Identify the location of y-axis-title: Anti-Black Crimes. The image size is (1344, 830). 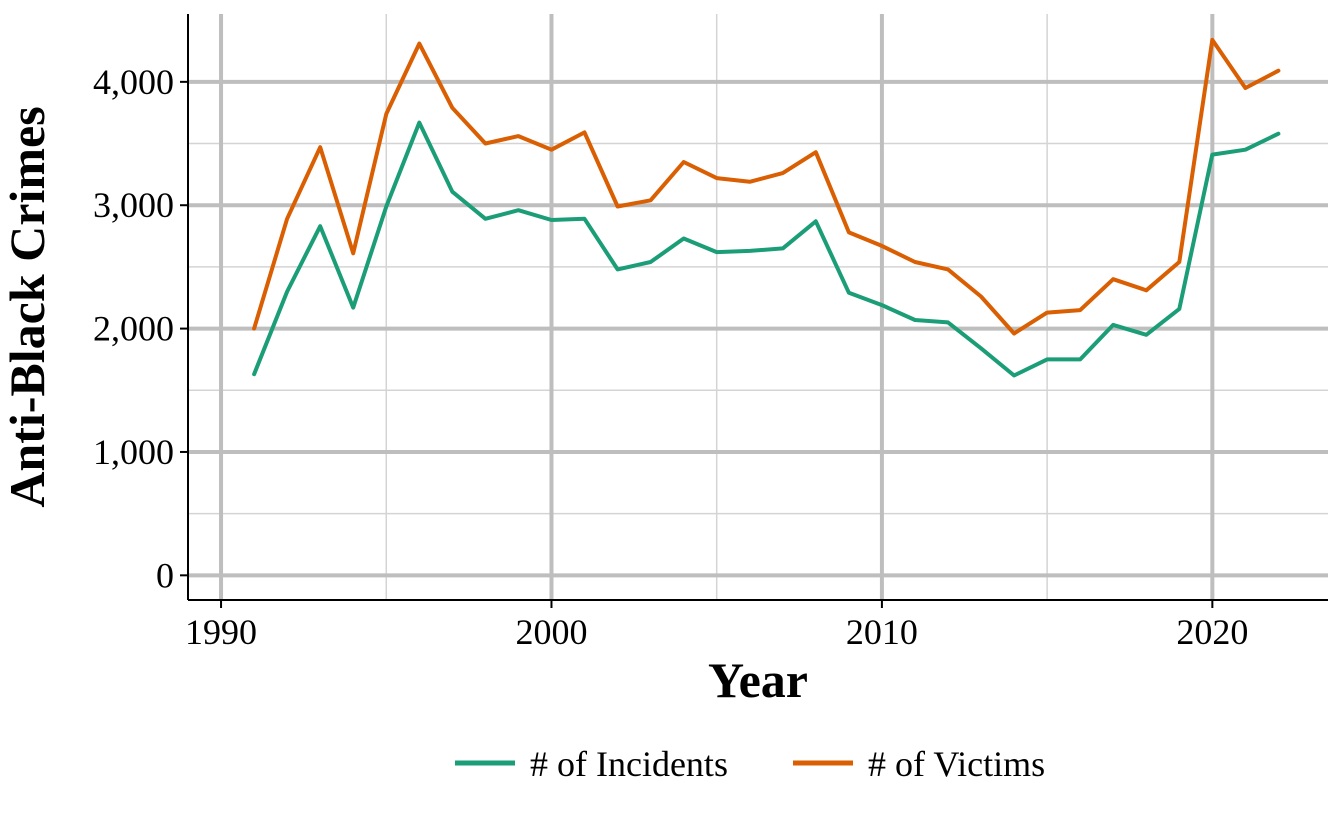
(27, 306).